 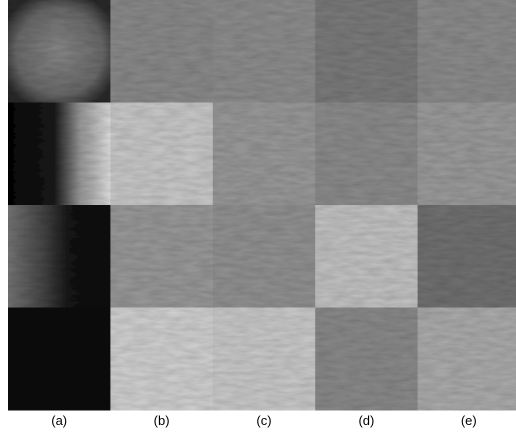 What do you see at coordinates (469, 420) in the screenshot?
I see `column-label: (e)` at bounding box center [469, 420].